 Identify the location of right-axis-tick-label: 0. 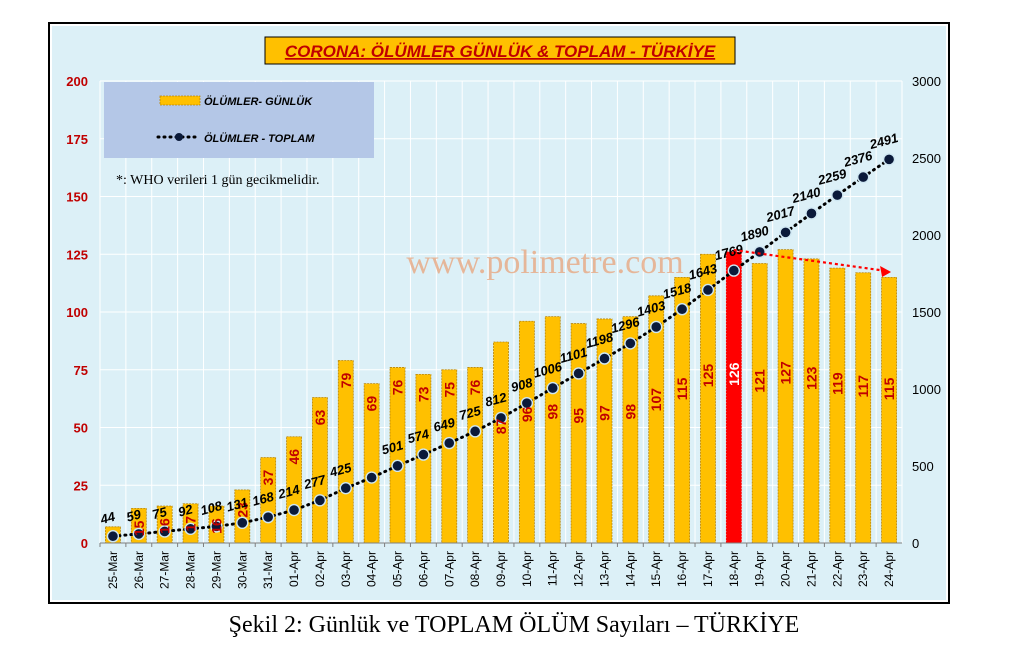
(915, 543).